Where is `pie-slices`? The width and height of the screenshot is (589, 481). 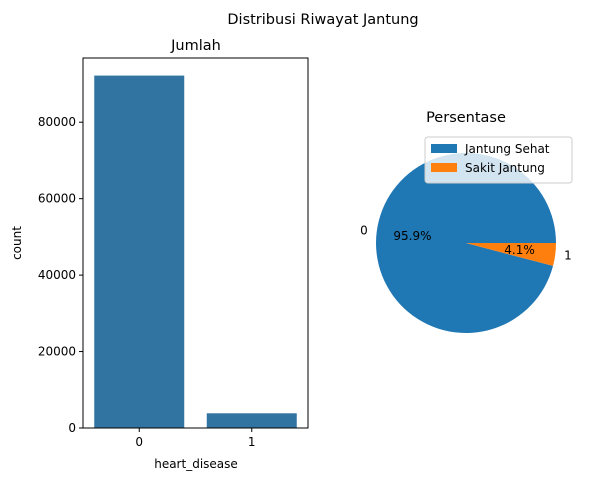
pie-slices is located at coordinates (465, 243).